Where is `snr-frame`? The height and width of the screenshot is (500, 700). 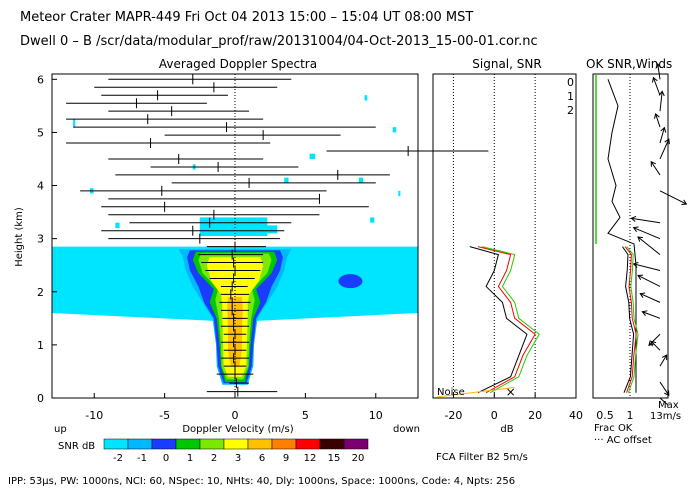
snr-frame is located at coordinates (504, 236).